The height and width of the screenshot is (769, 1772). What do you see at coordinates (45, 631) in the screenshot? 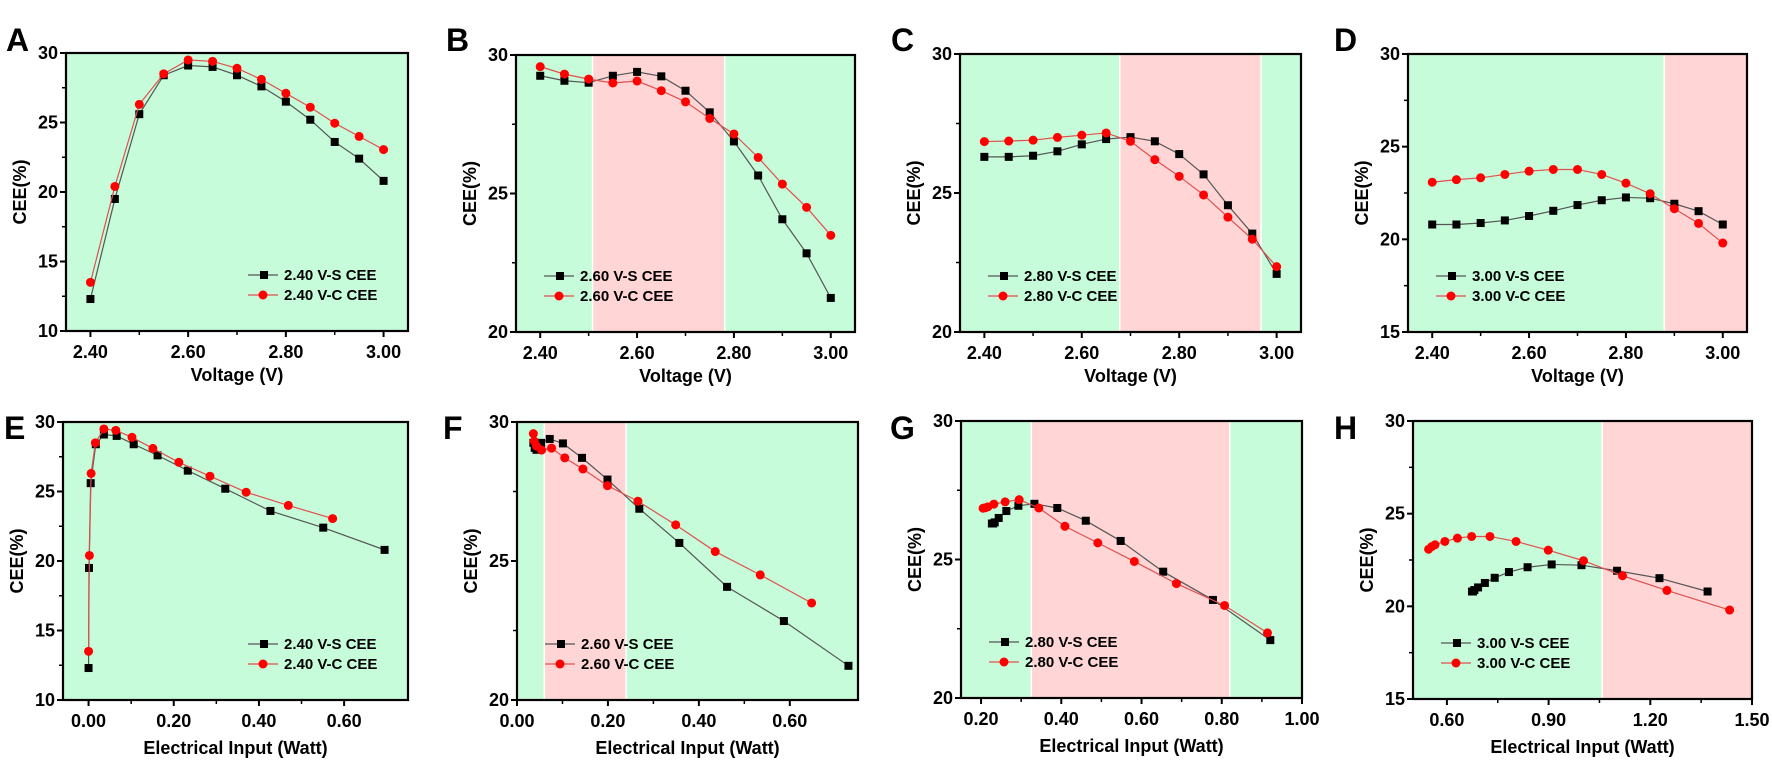
I see `y-tick-label: 15` at bounding box center [45, 631].